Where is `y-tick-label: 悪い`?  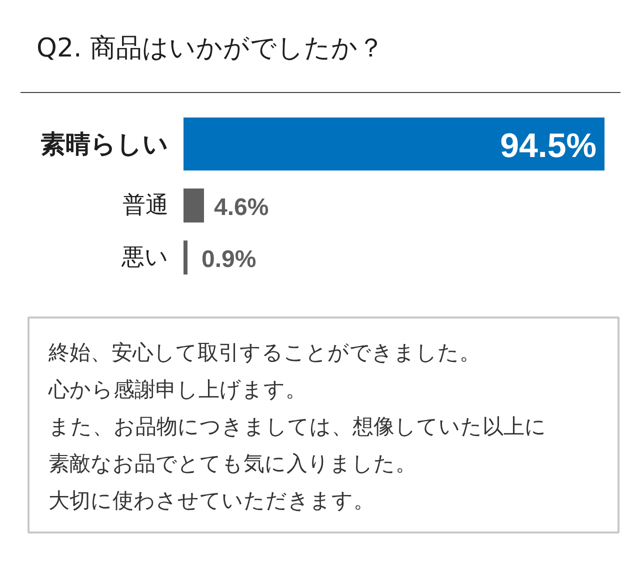 y-tick-label: 悪い is located at coordinates (144, 257).